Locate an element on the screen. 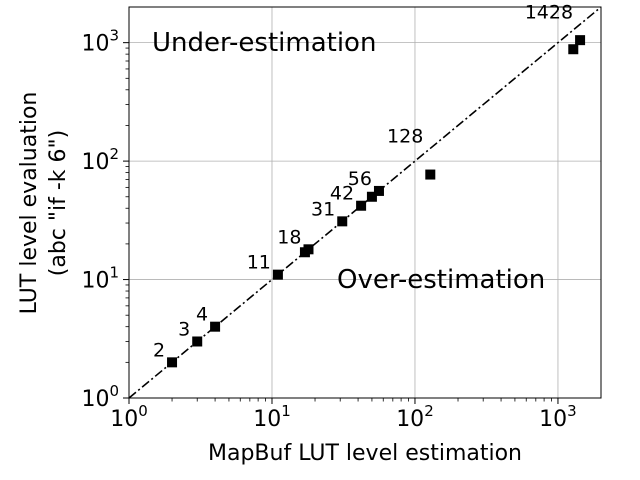  y-tick-label: 10¹ is located at coordinates (100, 279).